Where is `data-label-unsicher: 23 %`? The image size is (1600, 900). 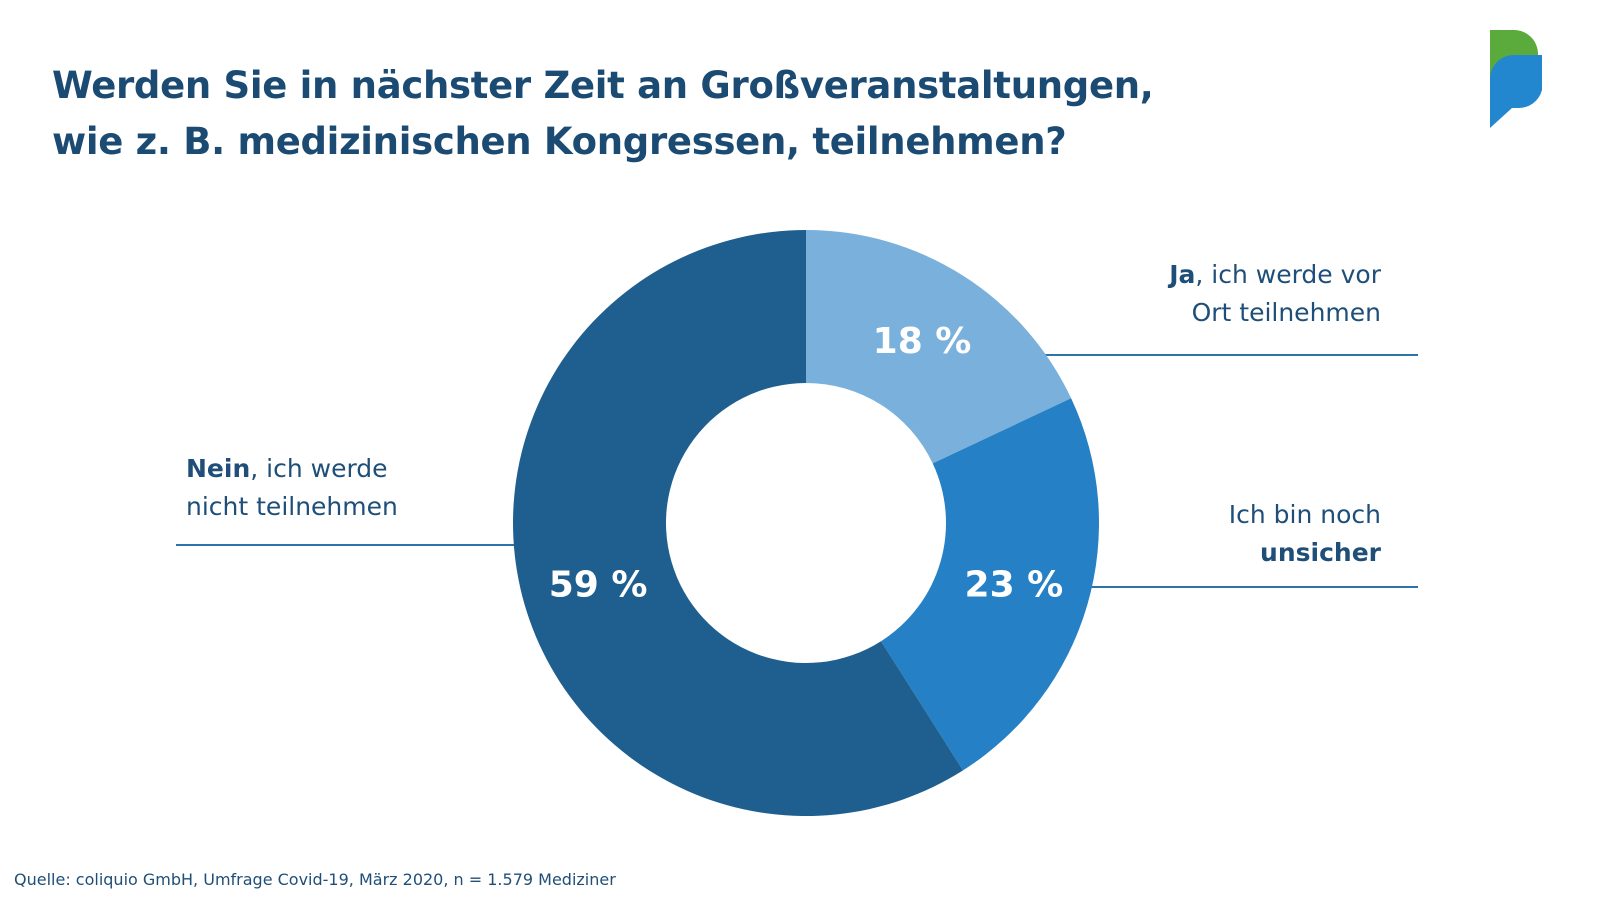
data-label-unsicher: 23 % is located at coordinates (1014, 584).